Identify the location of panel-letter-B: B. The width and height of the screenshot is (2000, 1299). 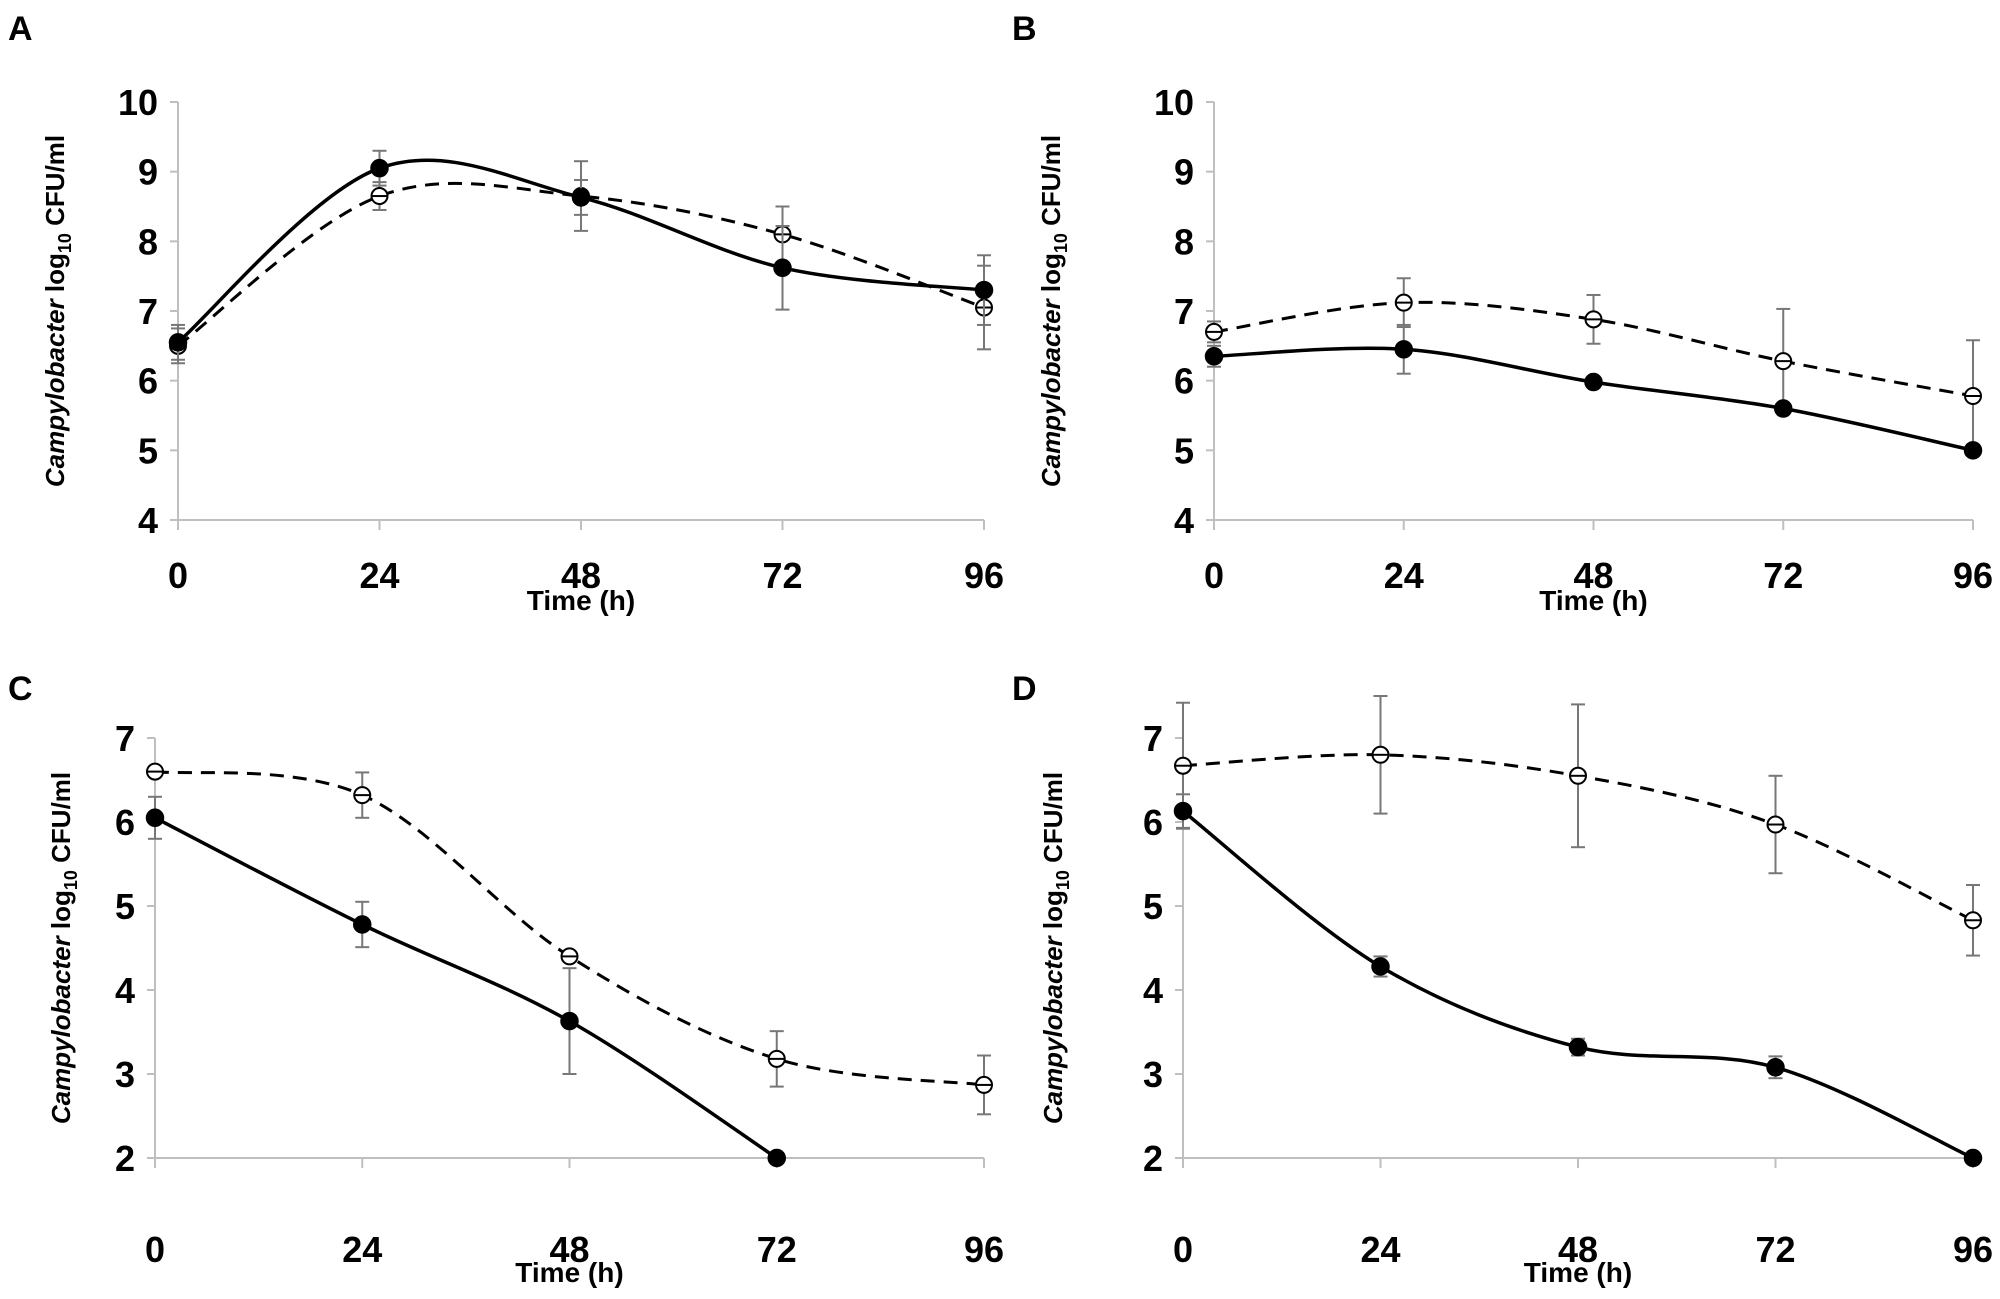
(1024, 29).